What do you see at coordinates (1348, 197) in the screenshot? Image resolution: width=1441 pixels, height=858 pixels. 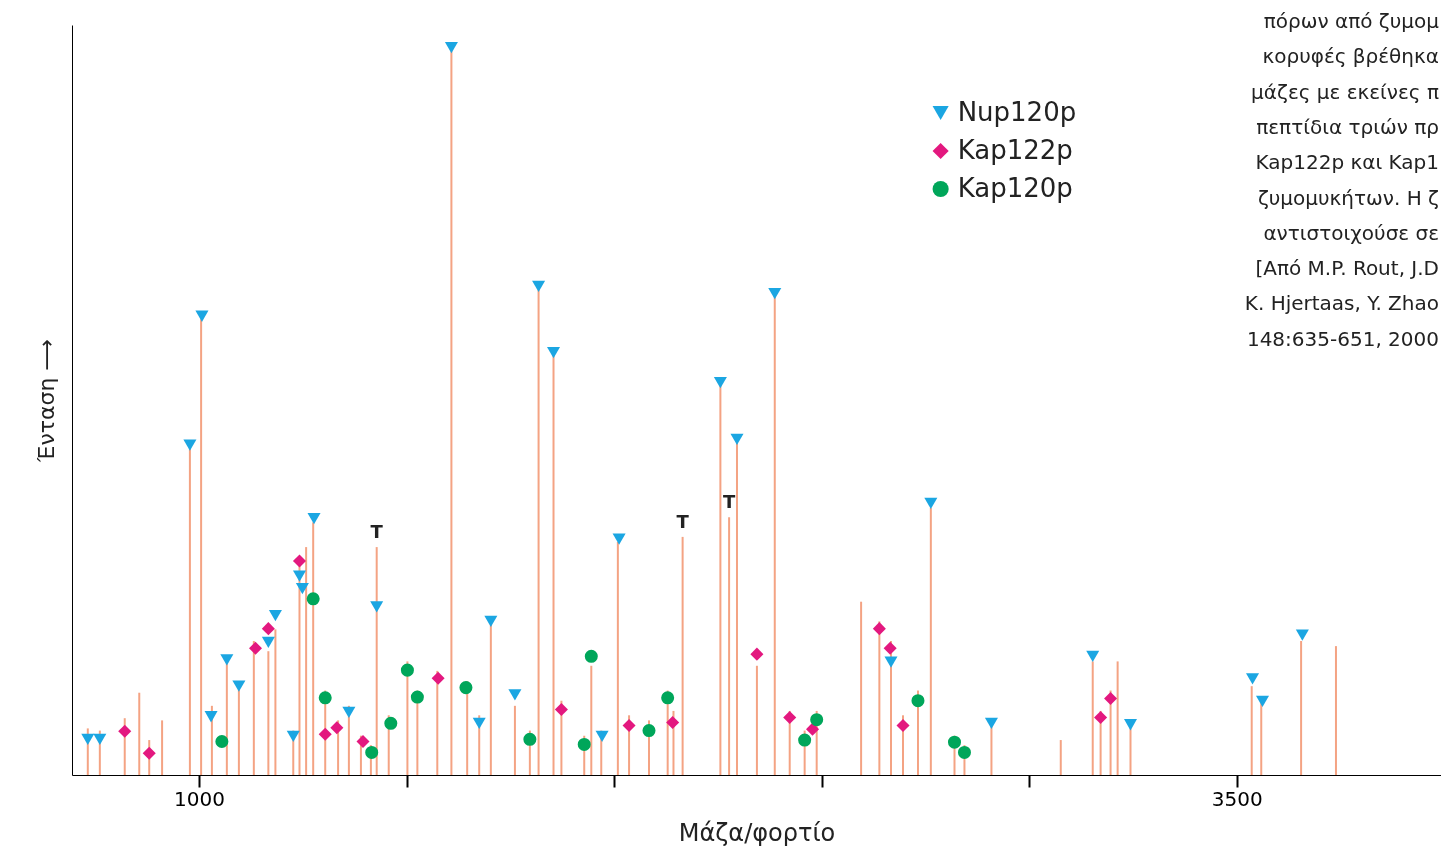 I see `annotation: ζυμομυκήτων. Η ζ` at bounding box center [1348, 197].